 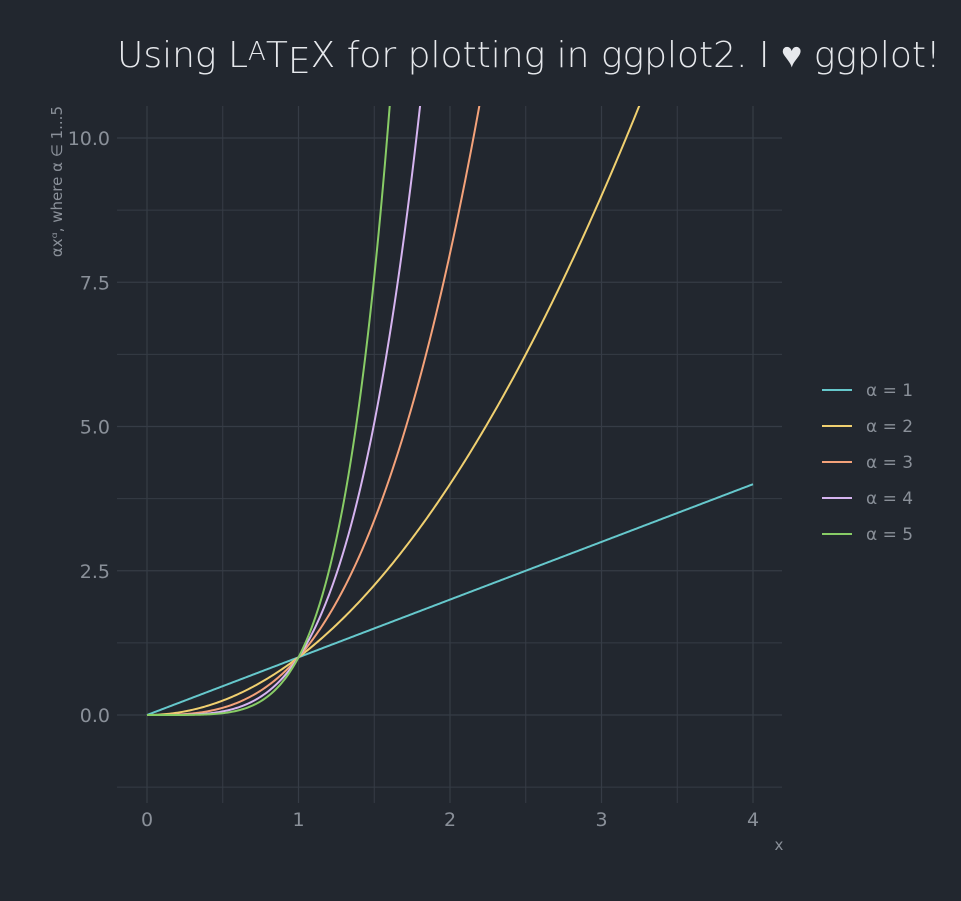 I want to click on x-axis-ticks: 0 1 2 3 4, so click(x=450, y=820).